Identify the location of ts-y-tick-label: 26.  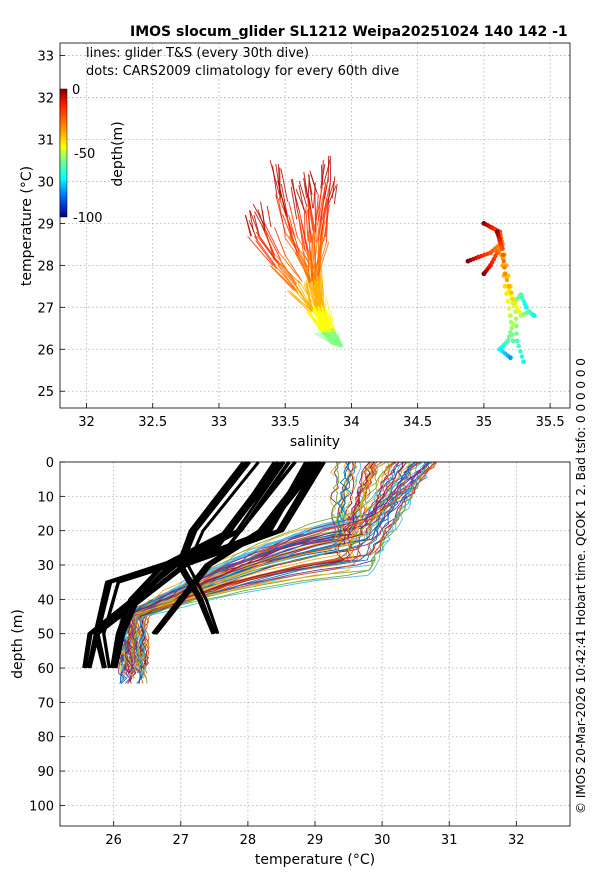
(45, 350).